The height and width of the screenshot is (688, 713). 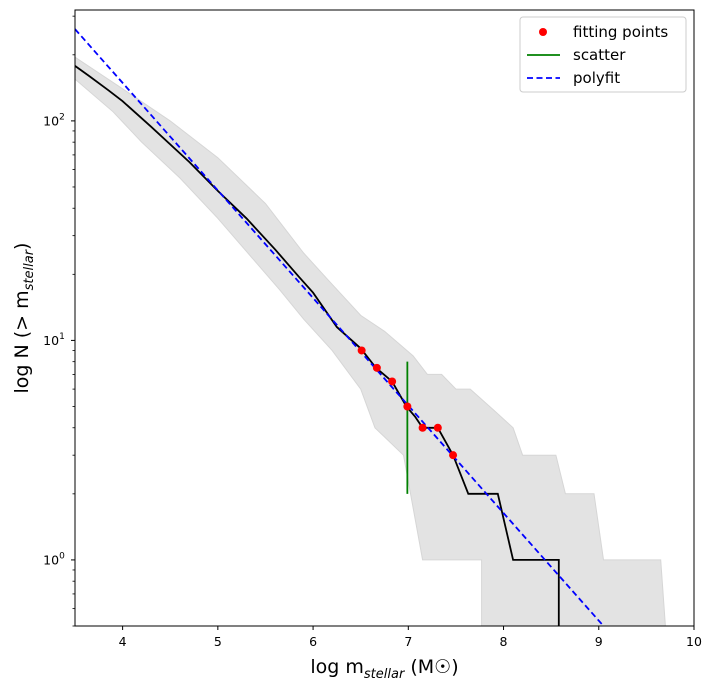 What do you see at coordinates (218, 641) in the screenshot?
I see `x-tick-label: 5` at bounding box center [218, 641].